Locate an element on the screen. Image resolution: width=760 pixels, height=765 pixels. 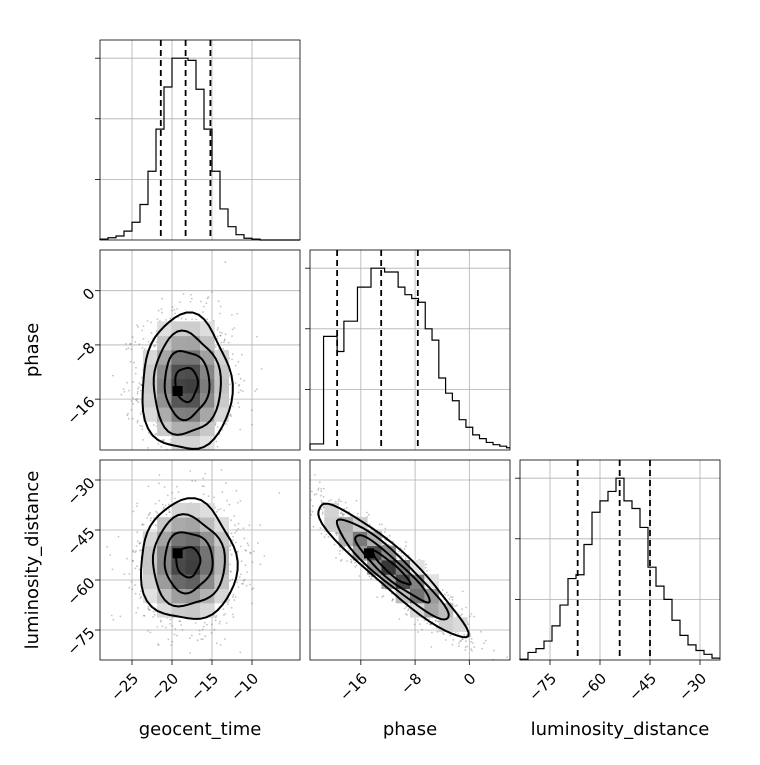
density-peak is located at coordinates (177, 391).